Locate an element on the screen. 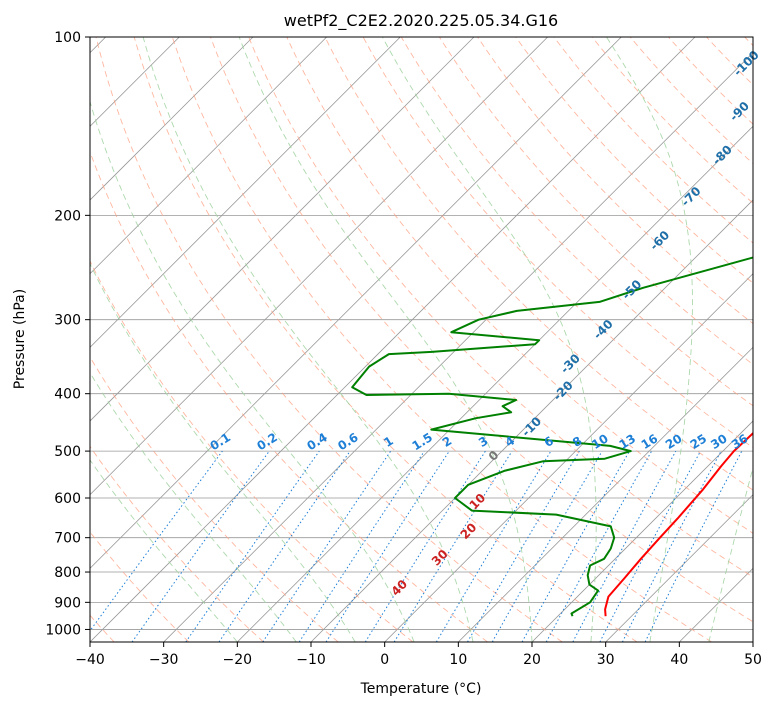  y-tick-label: 200 is located at coordinates (67, 216).